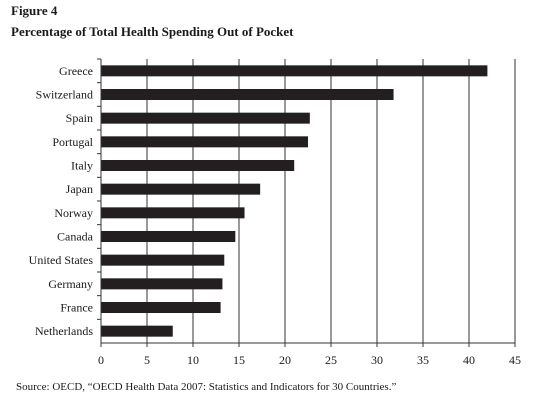 The height and width of the screenshot is (401, 550). I want to click on category-label: Spain, so click(79, 118).